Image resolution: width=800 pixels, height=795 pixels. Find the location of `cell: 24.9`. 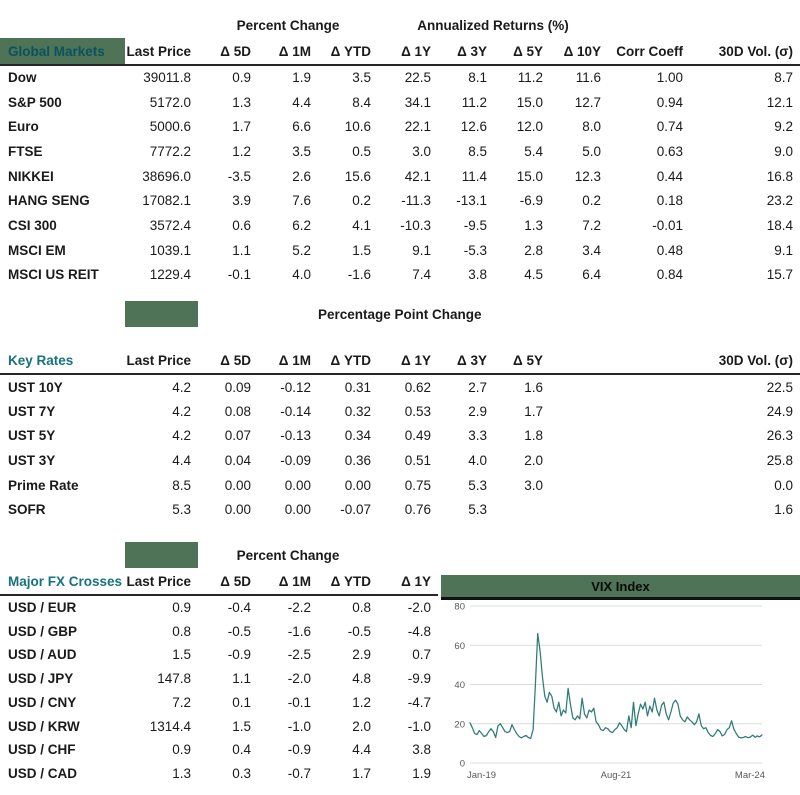

cell: 24.9 is located at coordinates (780, 411).